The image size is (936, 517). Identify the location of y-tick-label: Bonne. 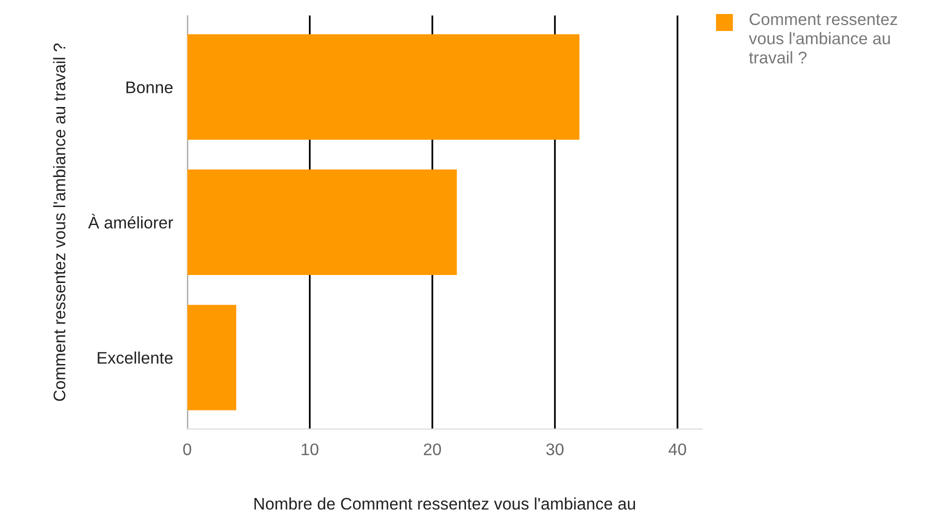
(149, 88).